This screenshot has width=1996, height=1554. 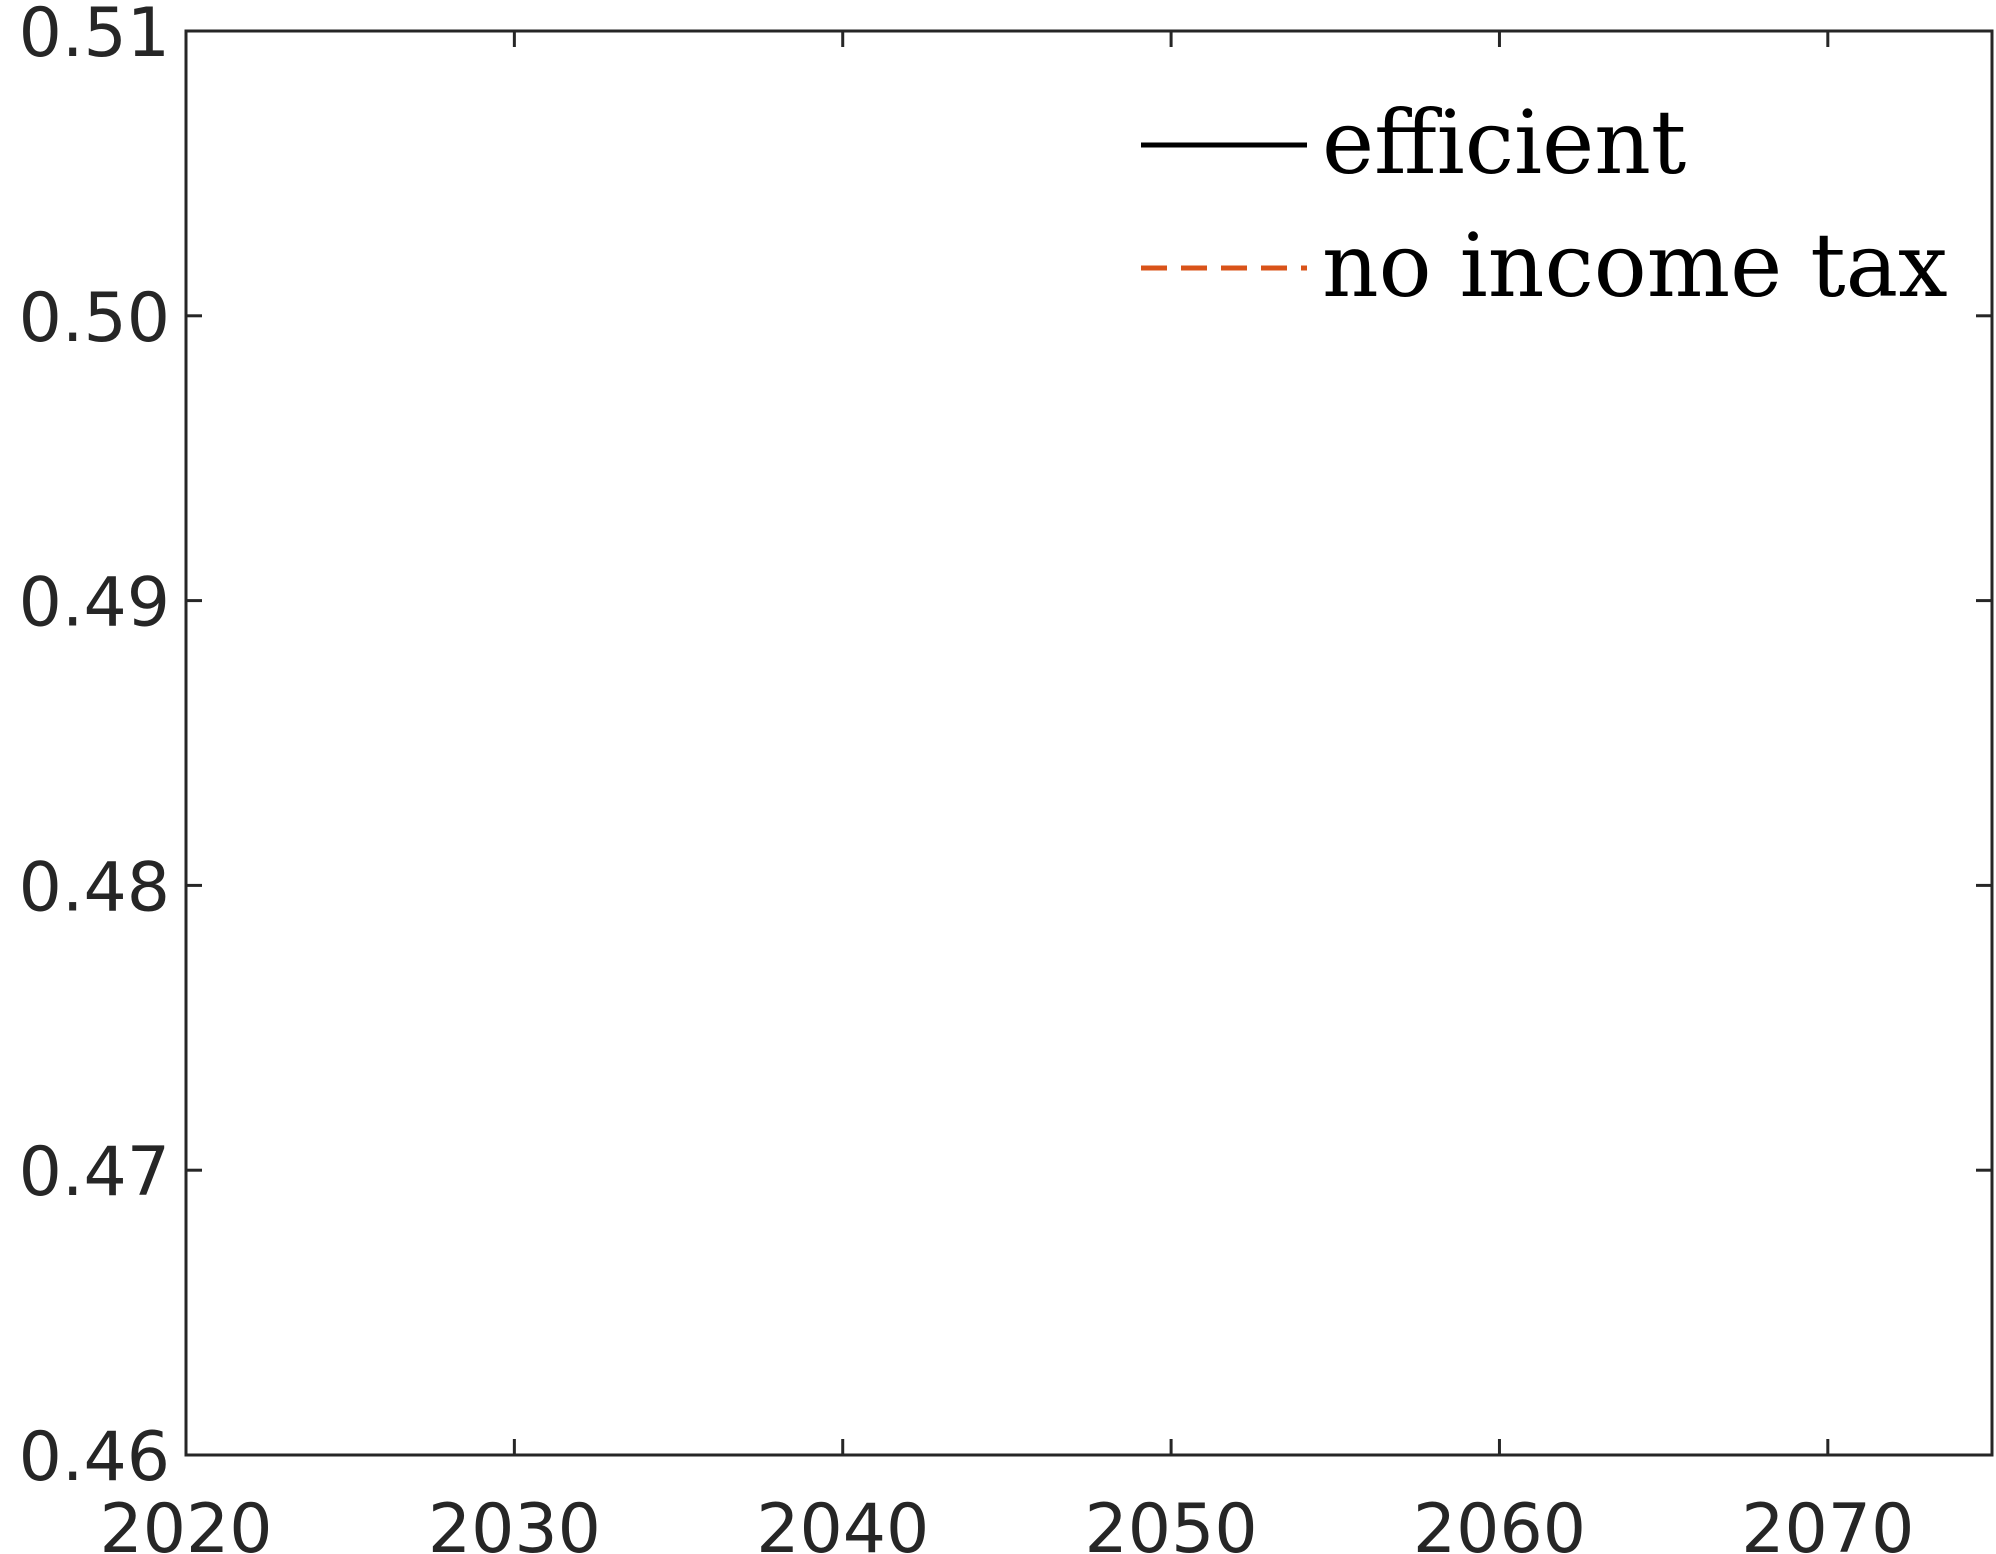 What do you see at coordinates (94, 318) in the screenshot?
I see `y-tick-label: 0.50` at bounding box center [94, 318].